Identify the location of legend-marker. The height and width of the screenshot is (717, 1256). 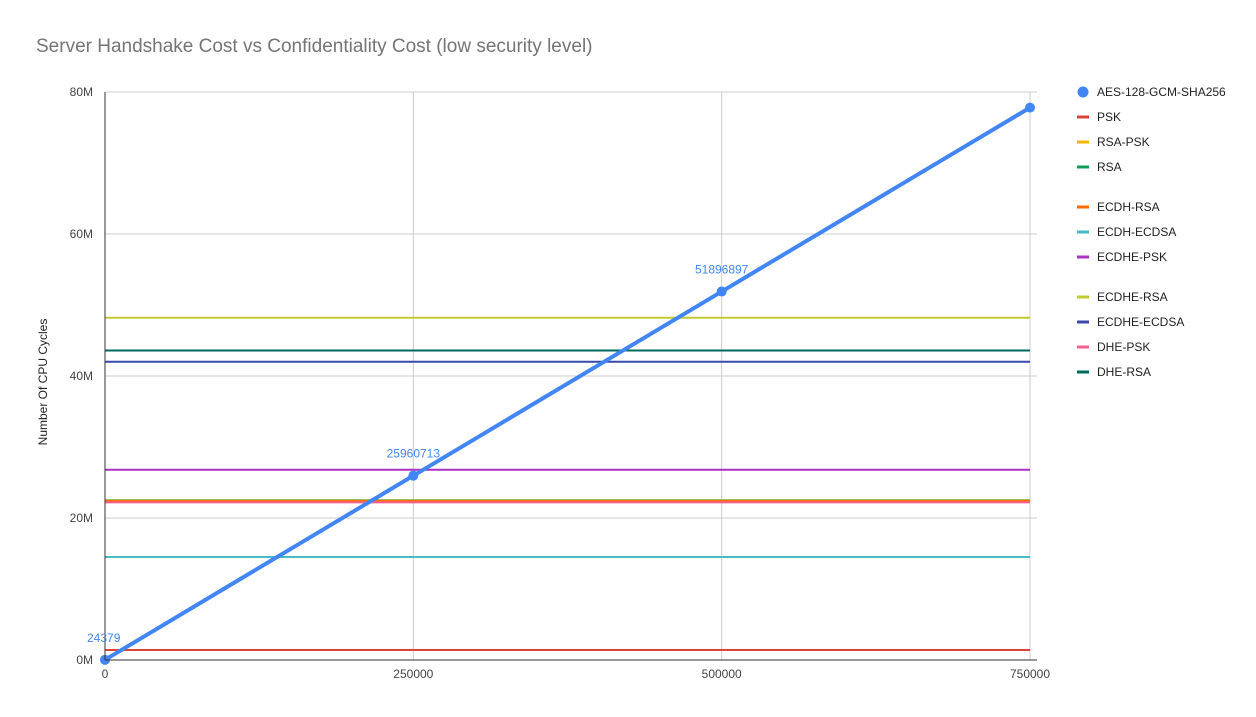
(1083, 92).